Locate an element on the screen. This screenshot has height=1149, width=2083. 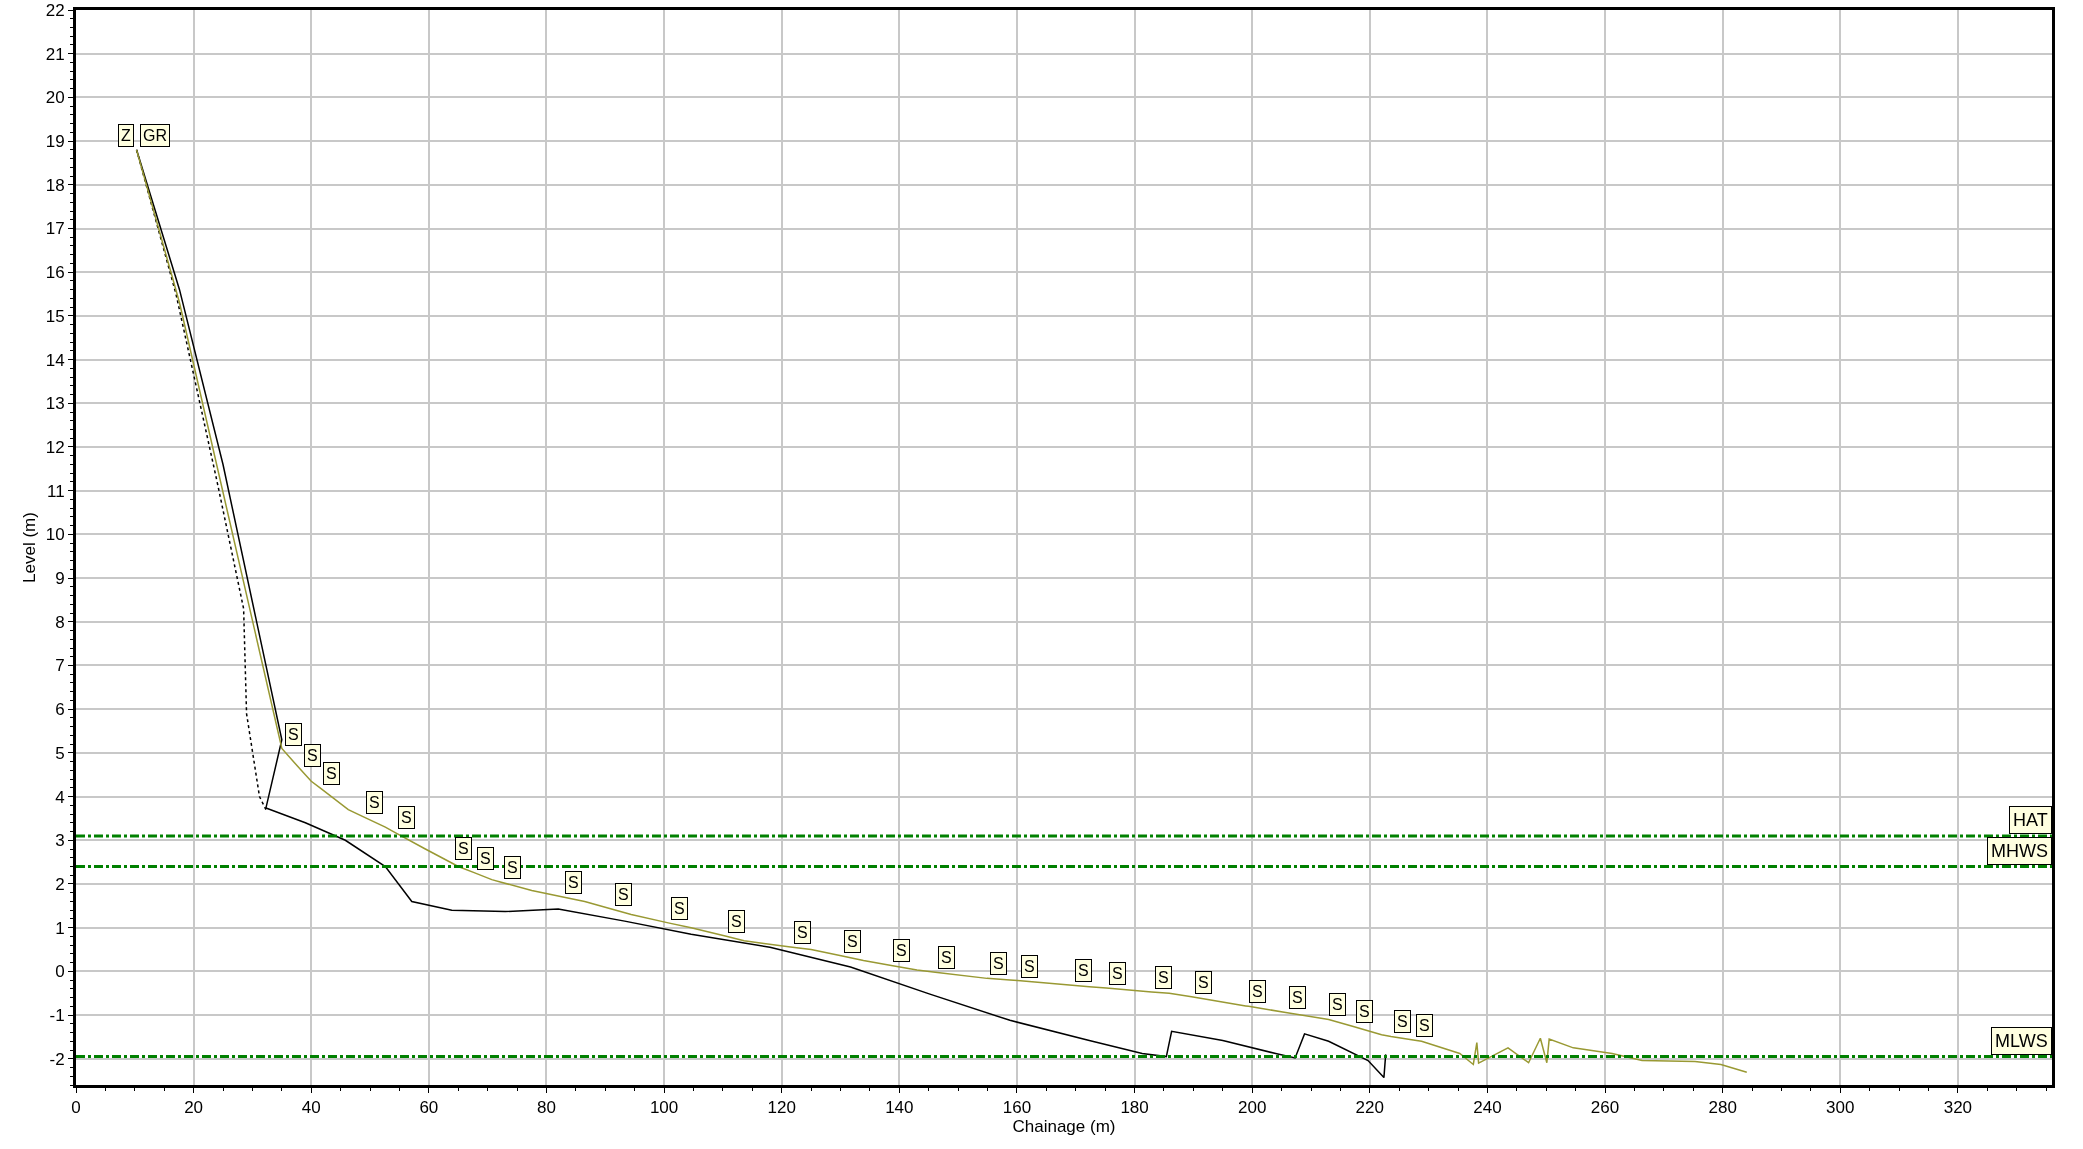
x-tick-label: 240 is located at coordinates (1487, 1108).